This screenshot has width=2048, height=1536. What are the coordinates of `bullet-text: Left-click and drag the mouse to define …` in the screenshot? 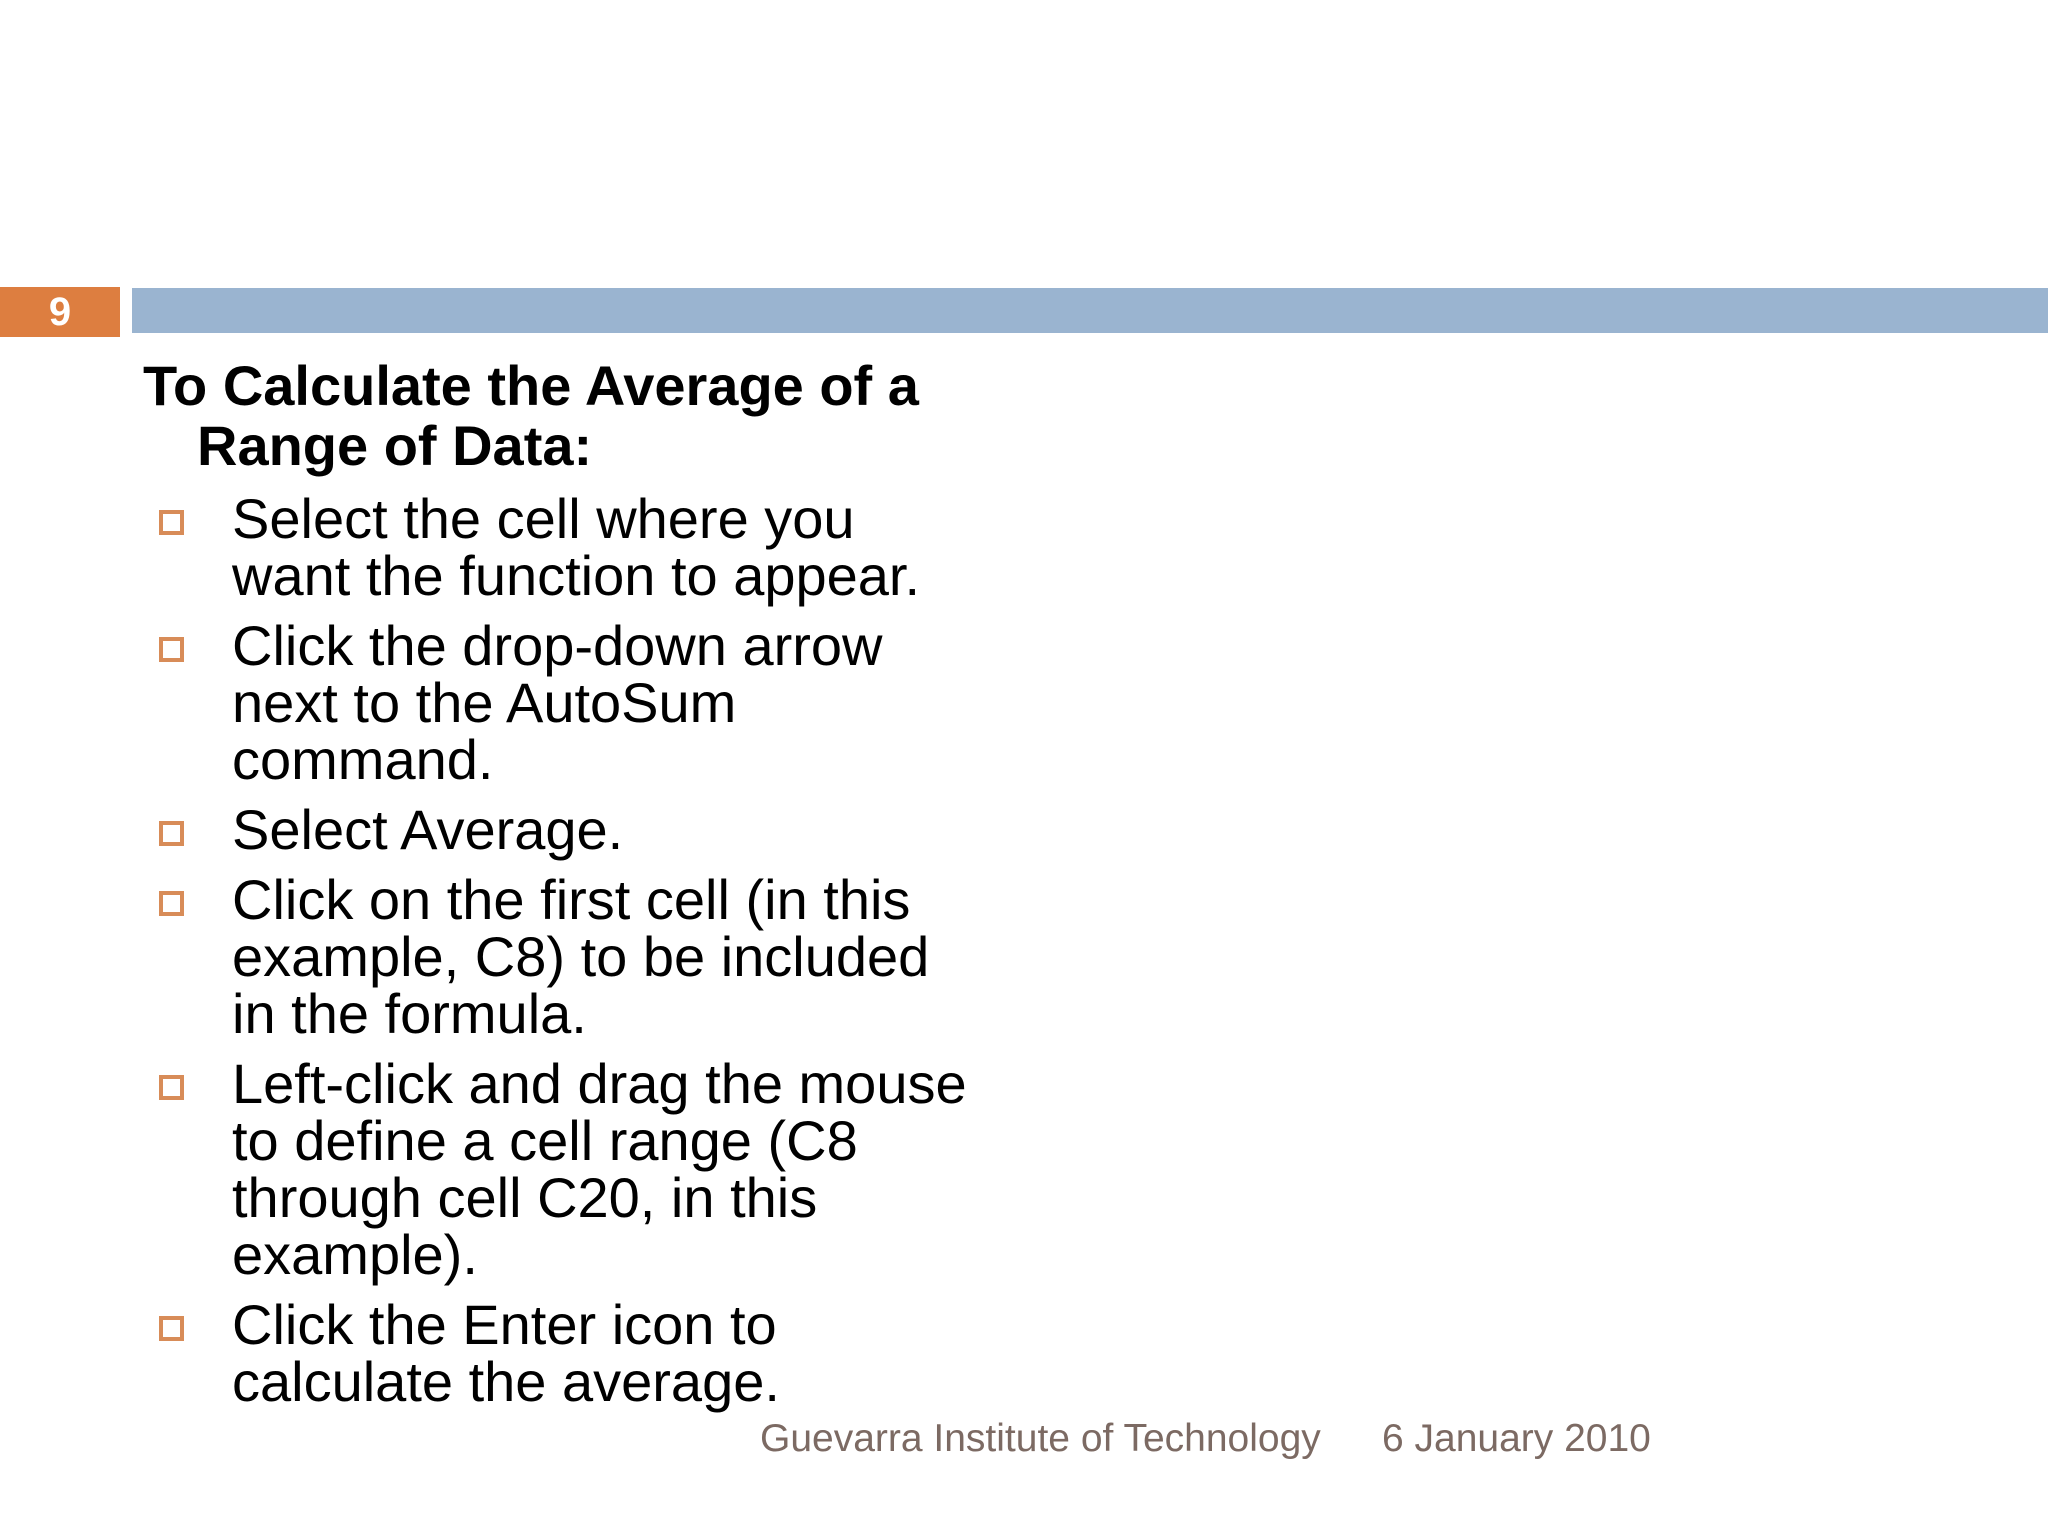 It's located at (599, 1169).